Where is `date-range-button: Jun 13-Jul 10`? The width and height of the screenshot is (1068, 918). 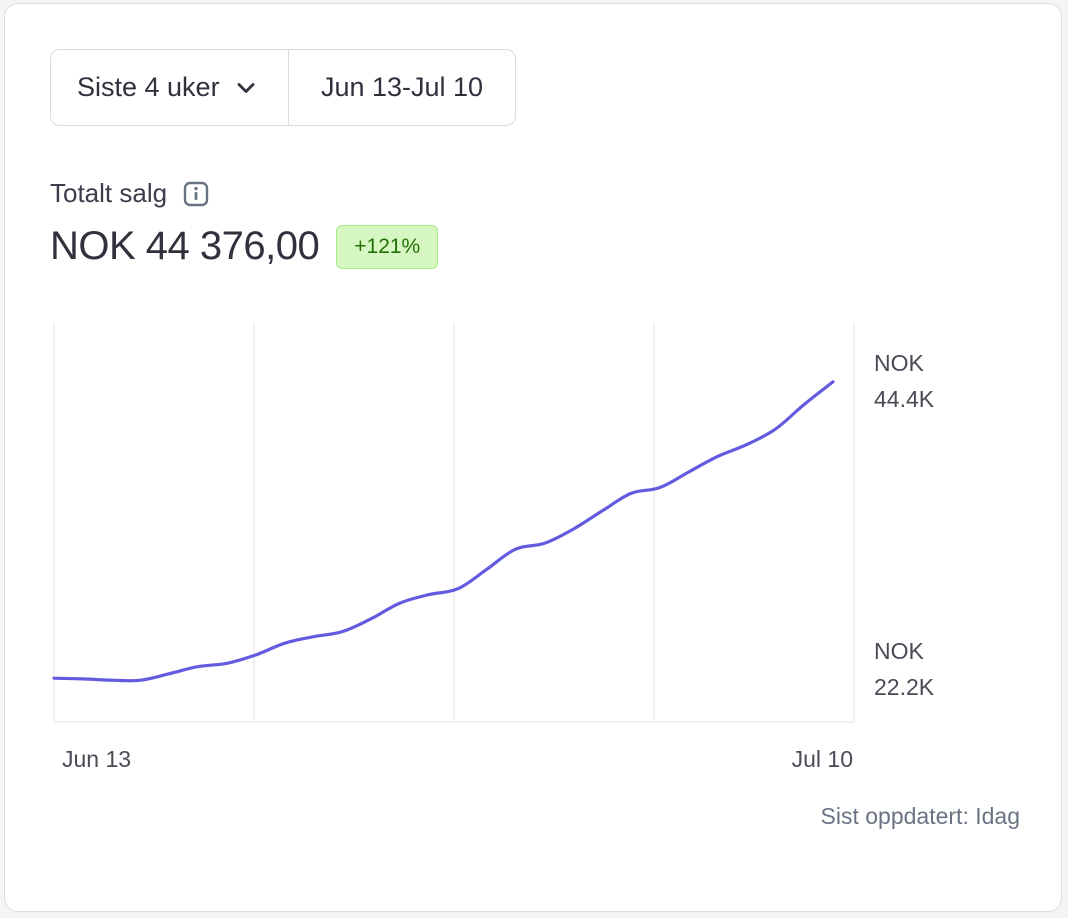
date-range-button: Jun 13-Jul 10 is located at coordinates (402, 87).